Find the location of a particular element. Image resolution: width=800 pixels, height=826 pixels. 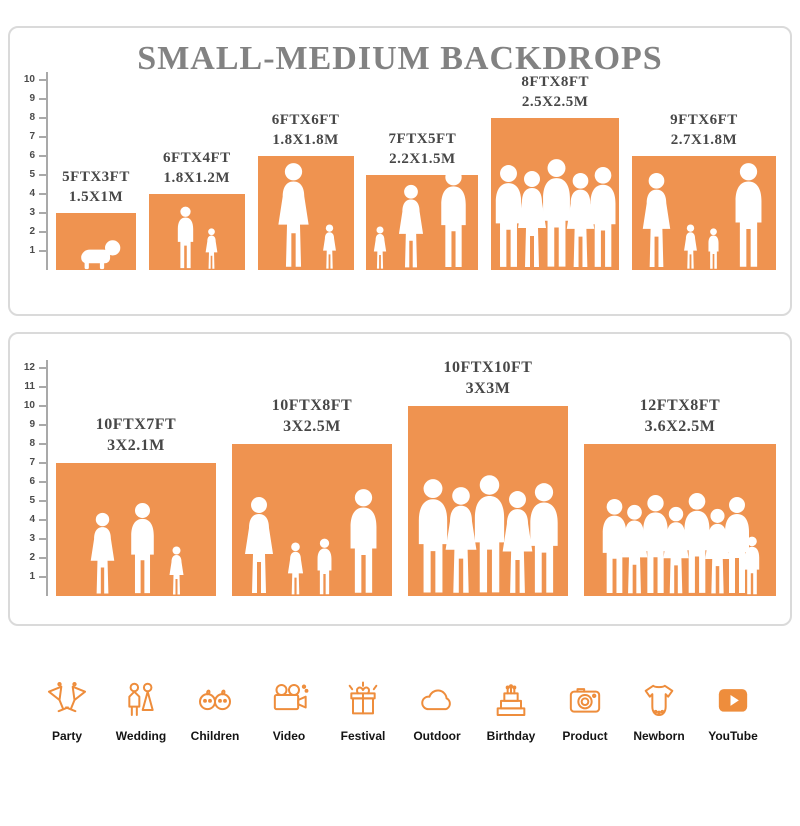

height-ruler: 1 2 3 4 5 6 7 8 9 10 11 12 is located at coordinates (34, 478).